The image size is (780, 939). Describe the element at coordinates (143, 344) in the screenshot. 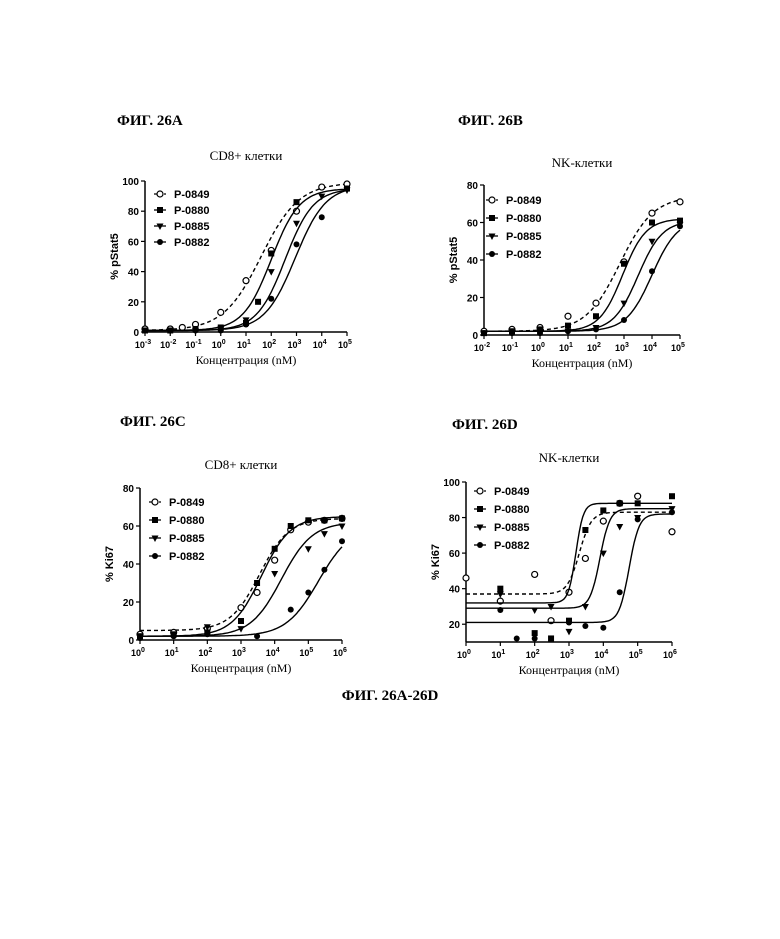

I see `x-tick-label: 10⁻³` at that location.